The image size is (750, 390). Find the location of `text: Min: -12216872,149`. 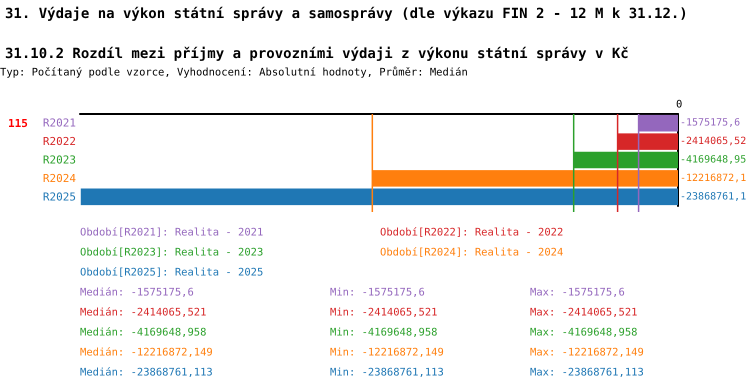

text: Min: -12216872,149 is located at coordinates (387, 352).